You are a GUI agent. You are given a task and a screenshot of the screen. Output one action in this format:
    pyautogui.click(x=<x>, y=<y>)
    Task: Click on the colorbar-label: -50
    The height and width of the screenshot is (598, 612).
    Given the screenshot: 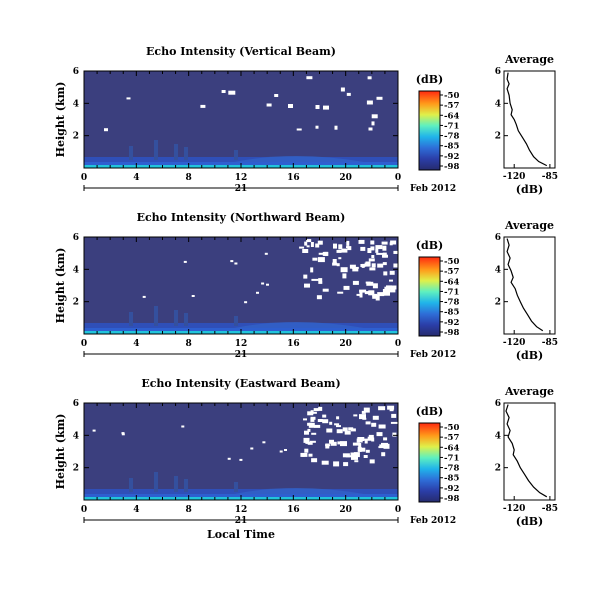 What is the action you would take?
    pyautogui.click(x=451, y=96)
    